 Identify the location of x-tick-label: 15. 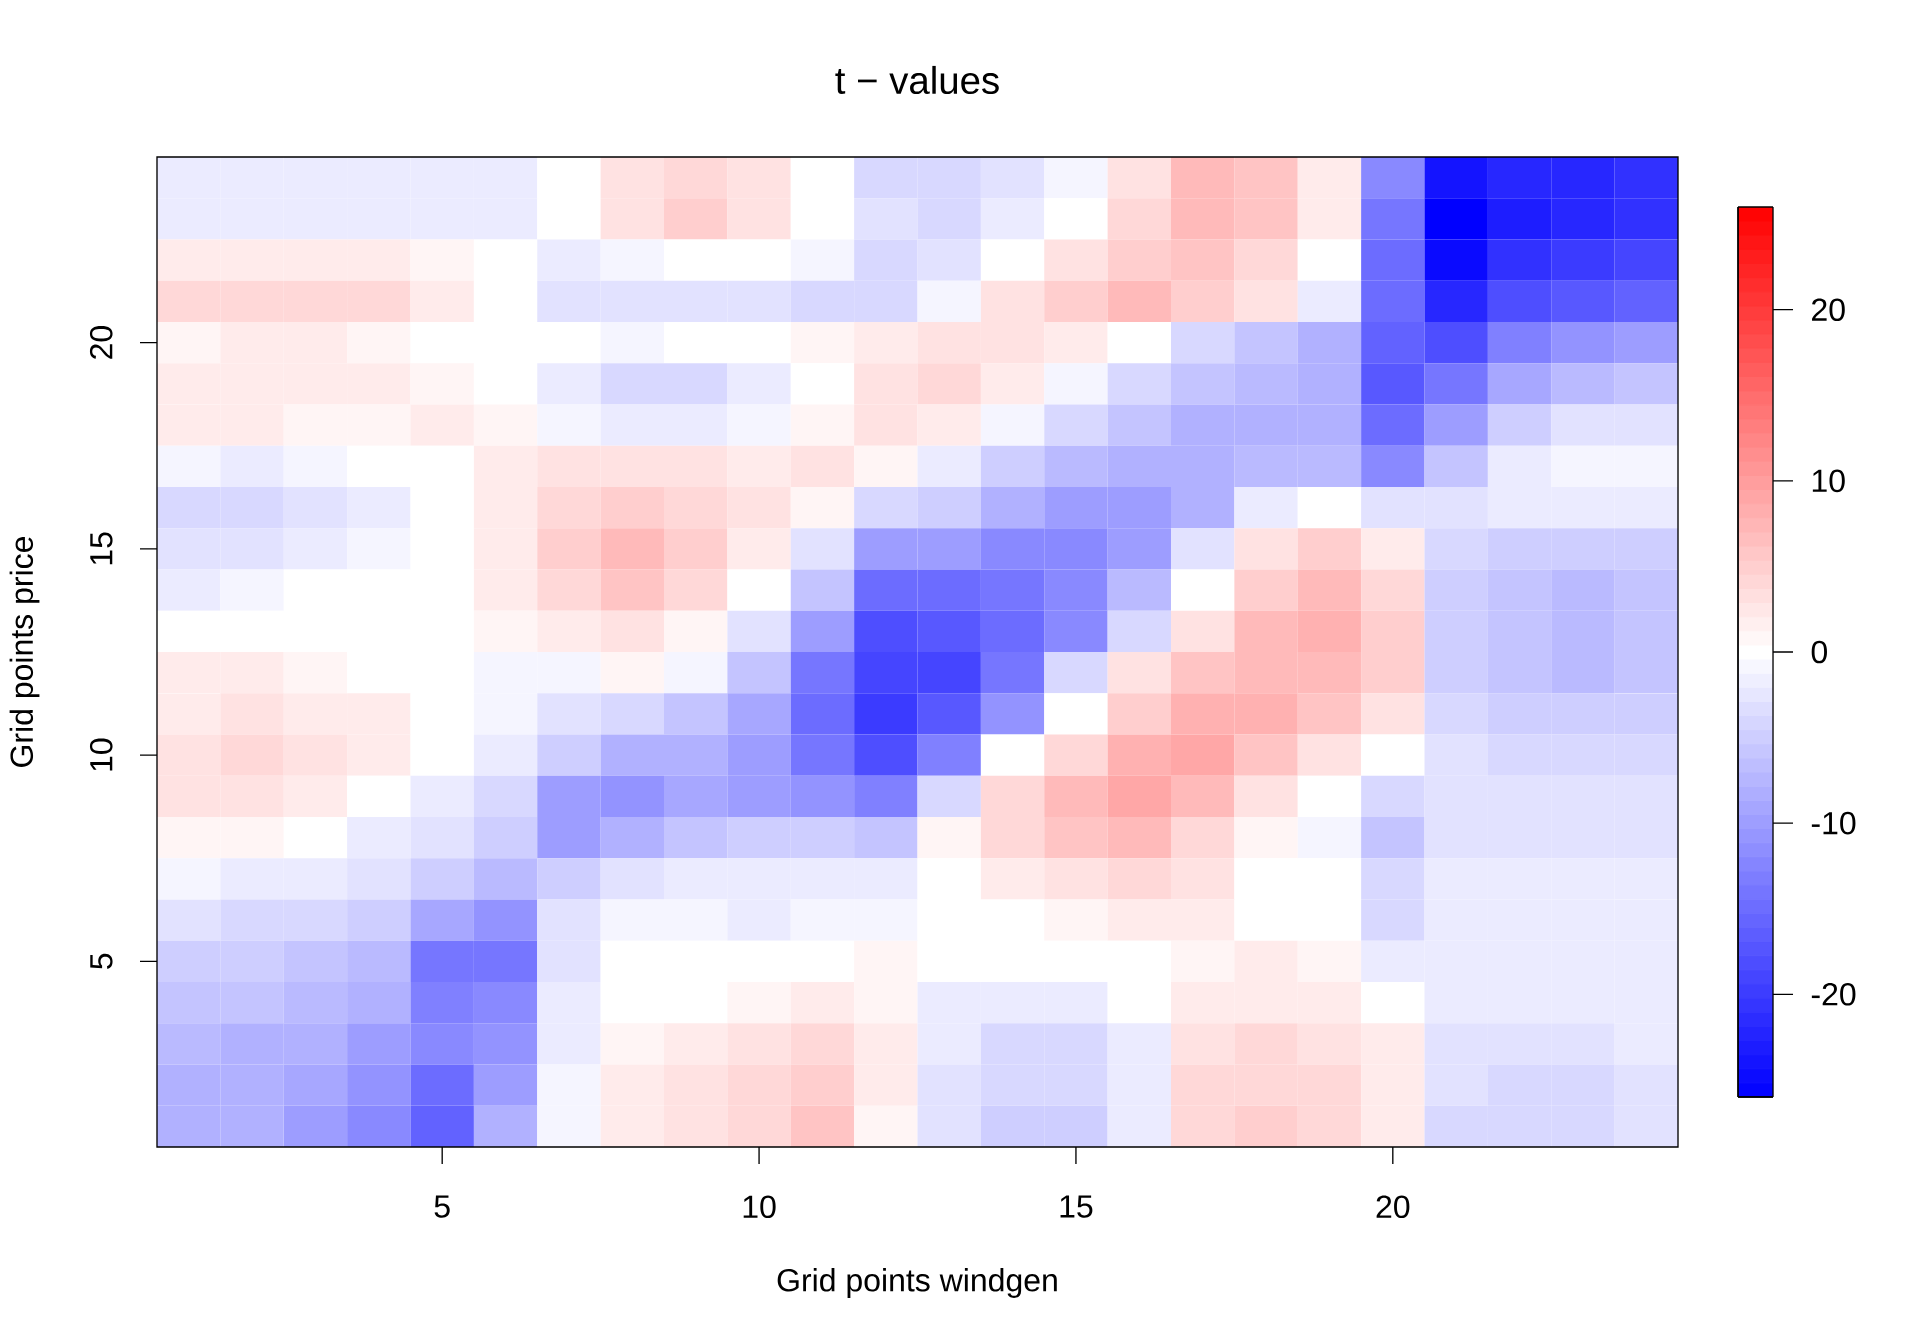
(1076, 1206).